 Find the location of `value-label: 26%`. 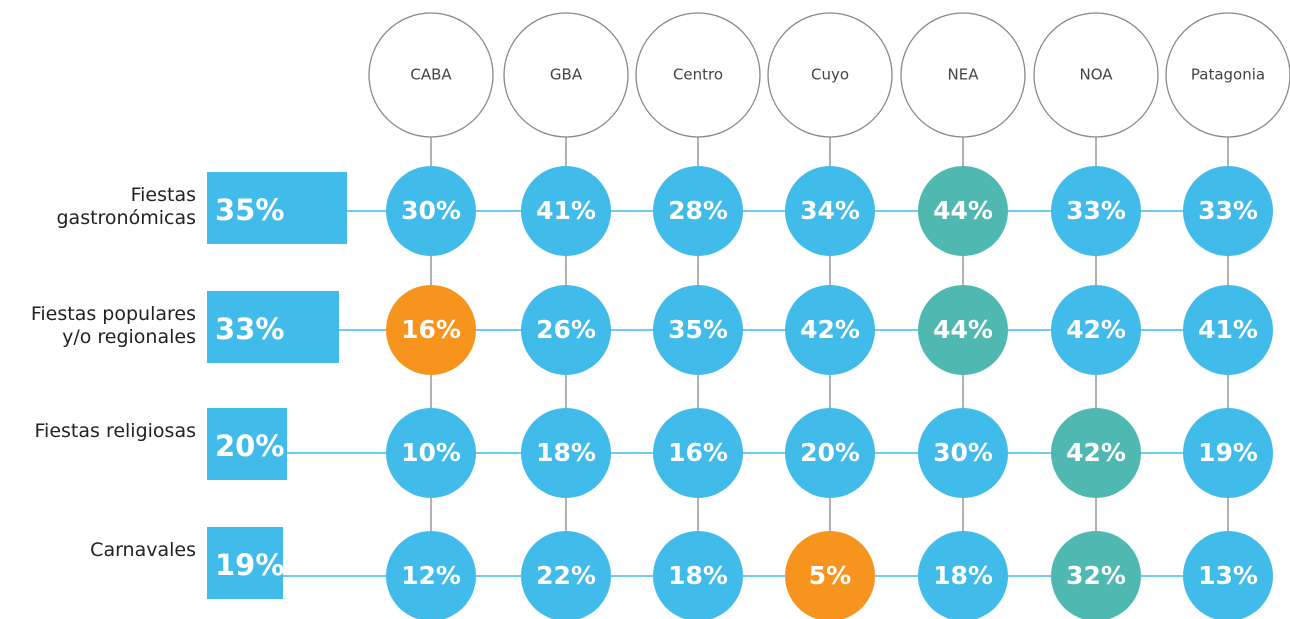

value-label: 26% is located at coordinates (566, 329).